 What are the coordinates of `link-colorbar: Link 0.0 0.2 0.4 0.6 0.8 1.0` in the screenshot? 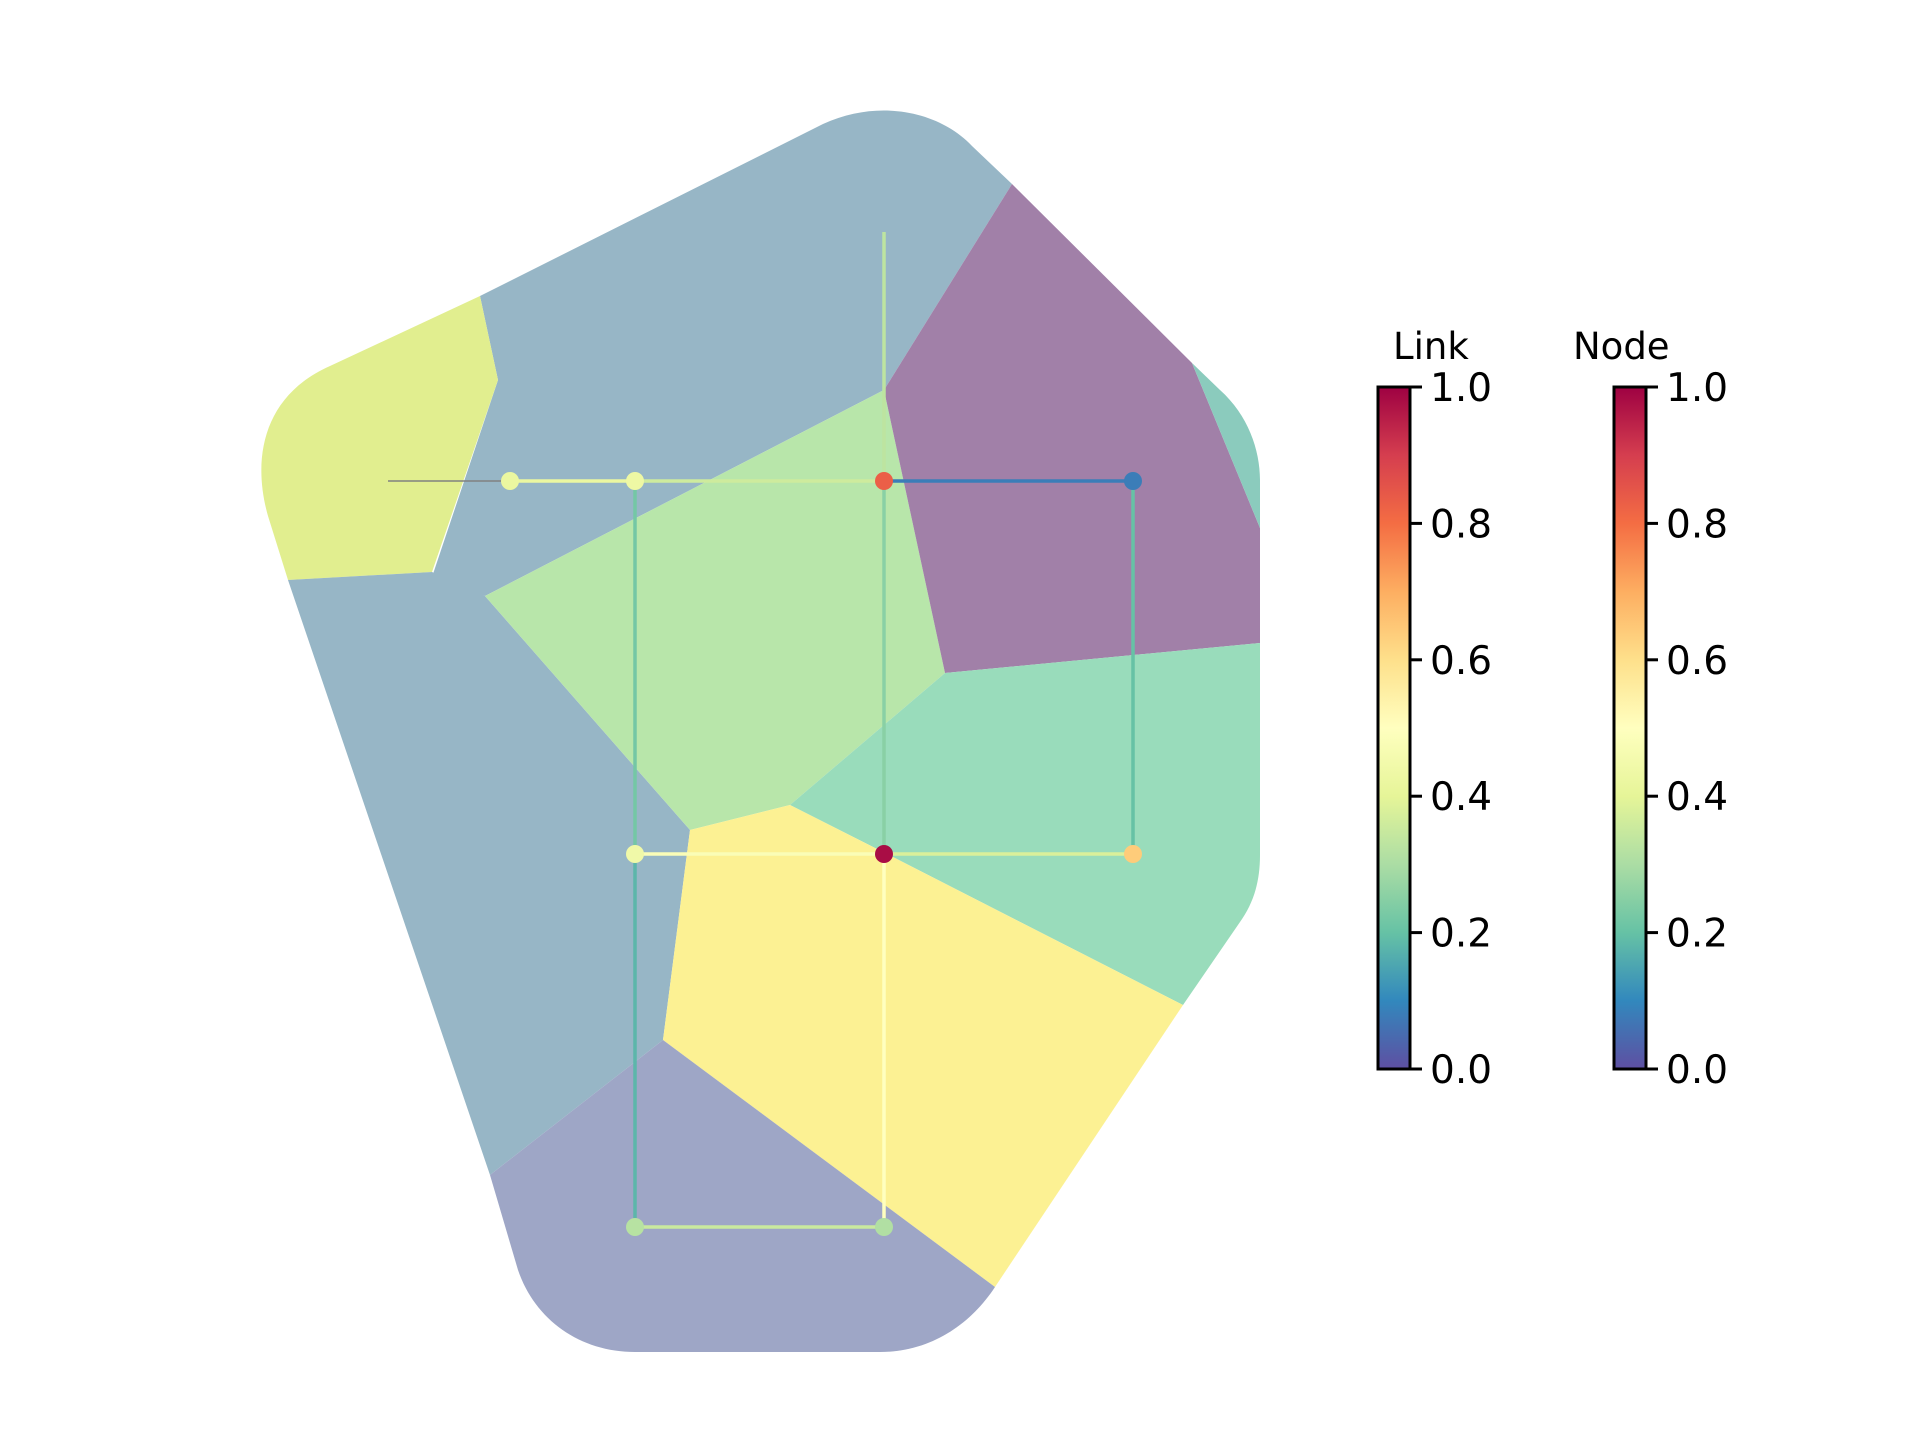 It's located at (1434, 709).